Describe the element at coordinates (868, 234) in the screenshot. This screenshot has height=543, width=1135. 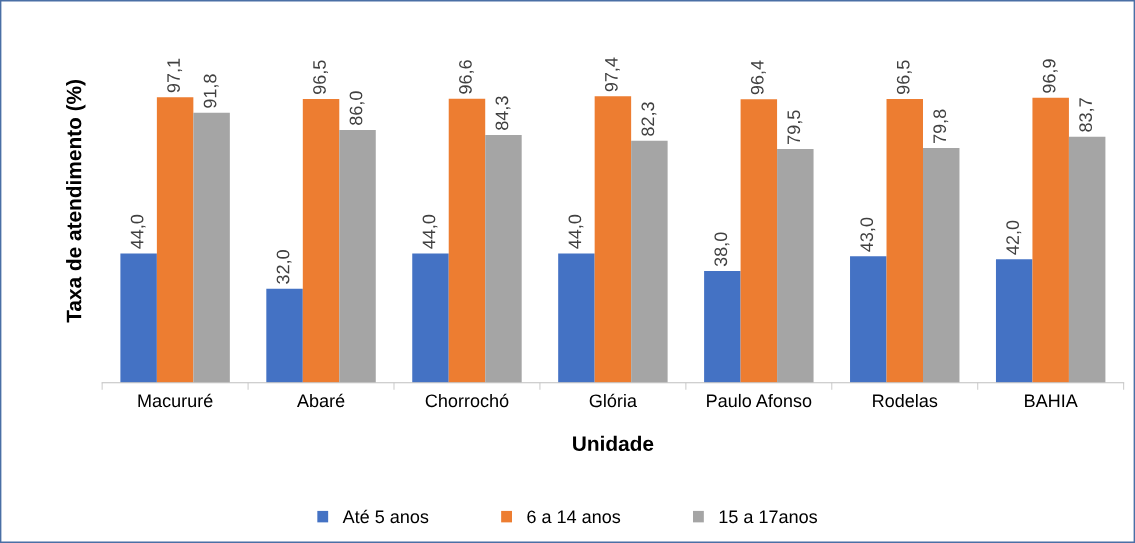
I see `data-label: 43,0` at that location.